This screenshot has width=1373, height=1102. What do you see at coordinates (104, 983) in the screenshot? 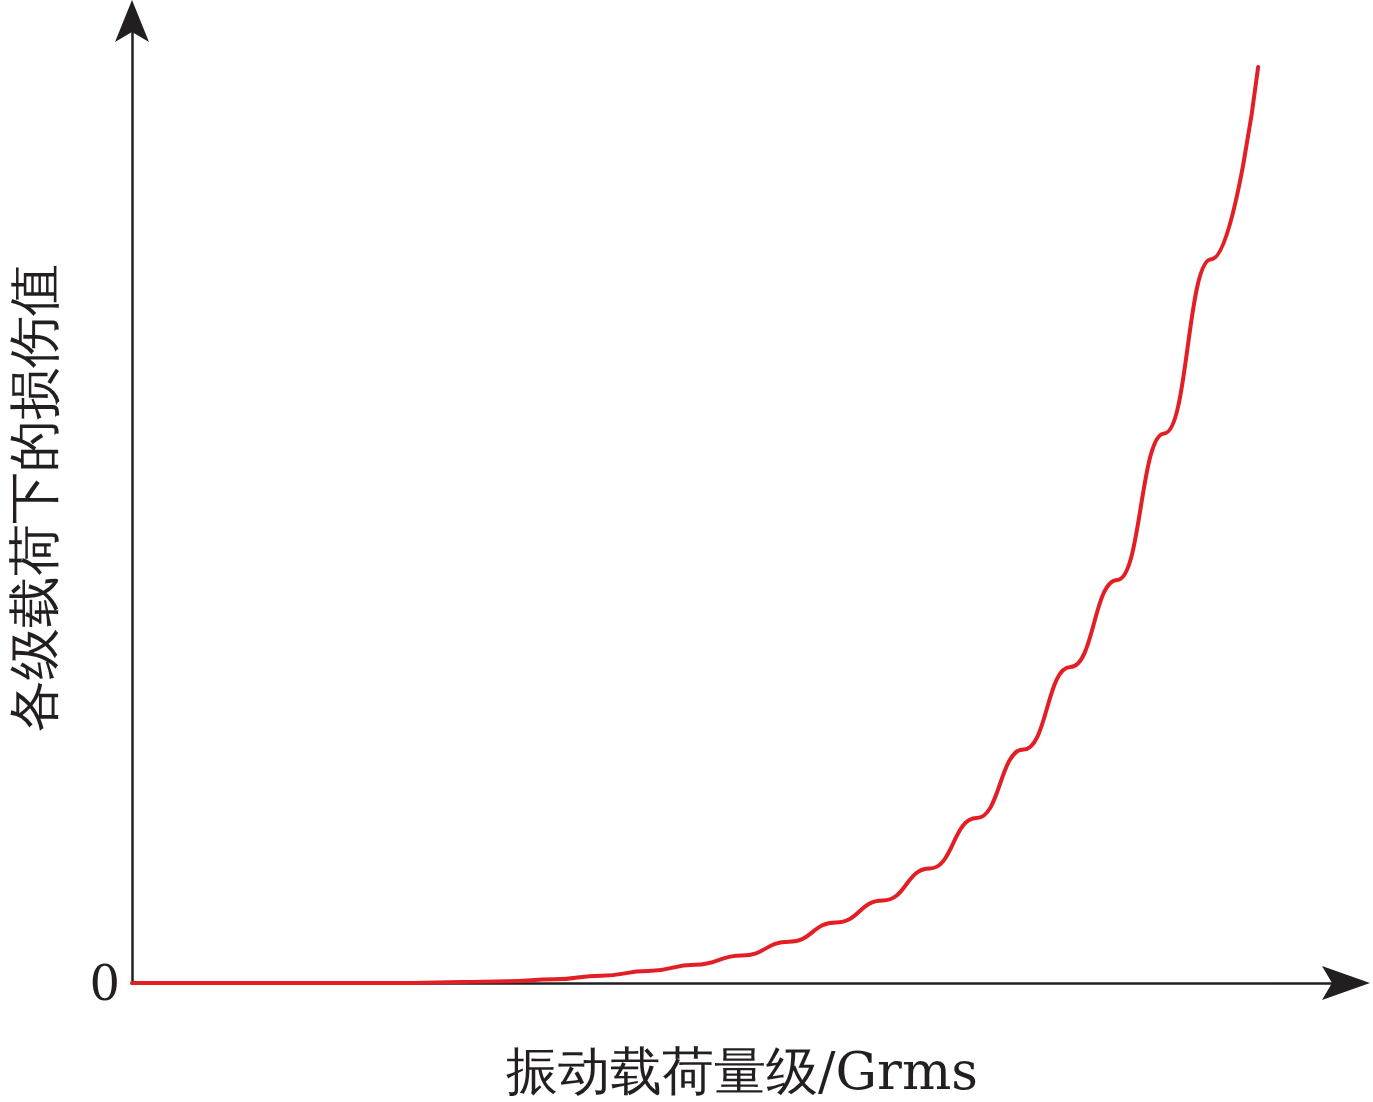
I see `text: 0` at bounding box center [104, 983].